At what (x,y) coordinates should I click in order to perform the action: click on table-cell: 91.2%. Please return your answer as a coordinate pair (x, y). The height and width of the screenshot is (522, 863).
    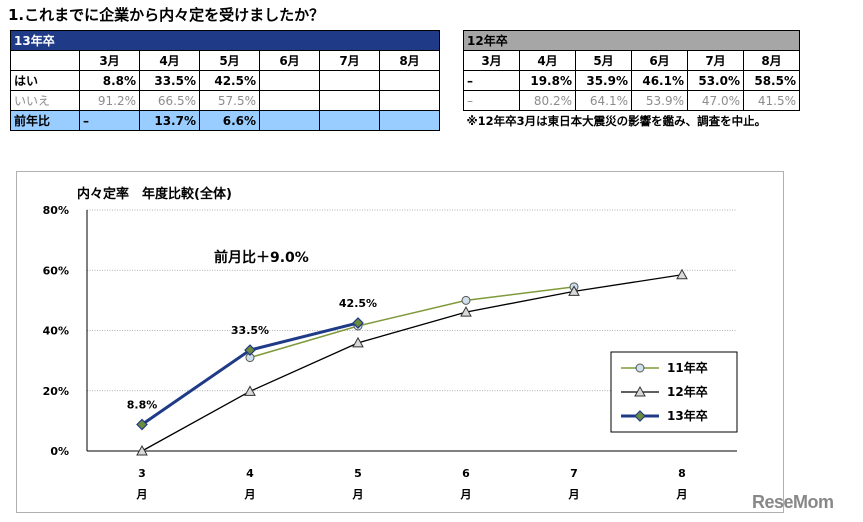
    Looking at the image, I should click on (109, 100).